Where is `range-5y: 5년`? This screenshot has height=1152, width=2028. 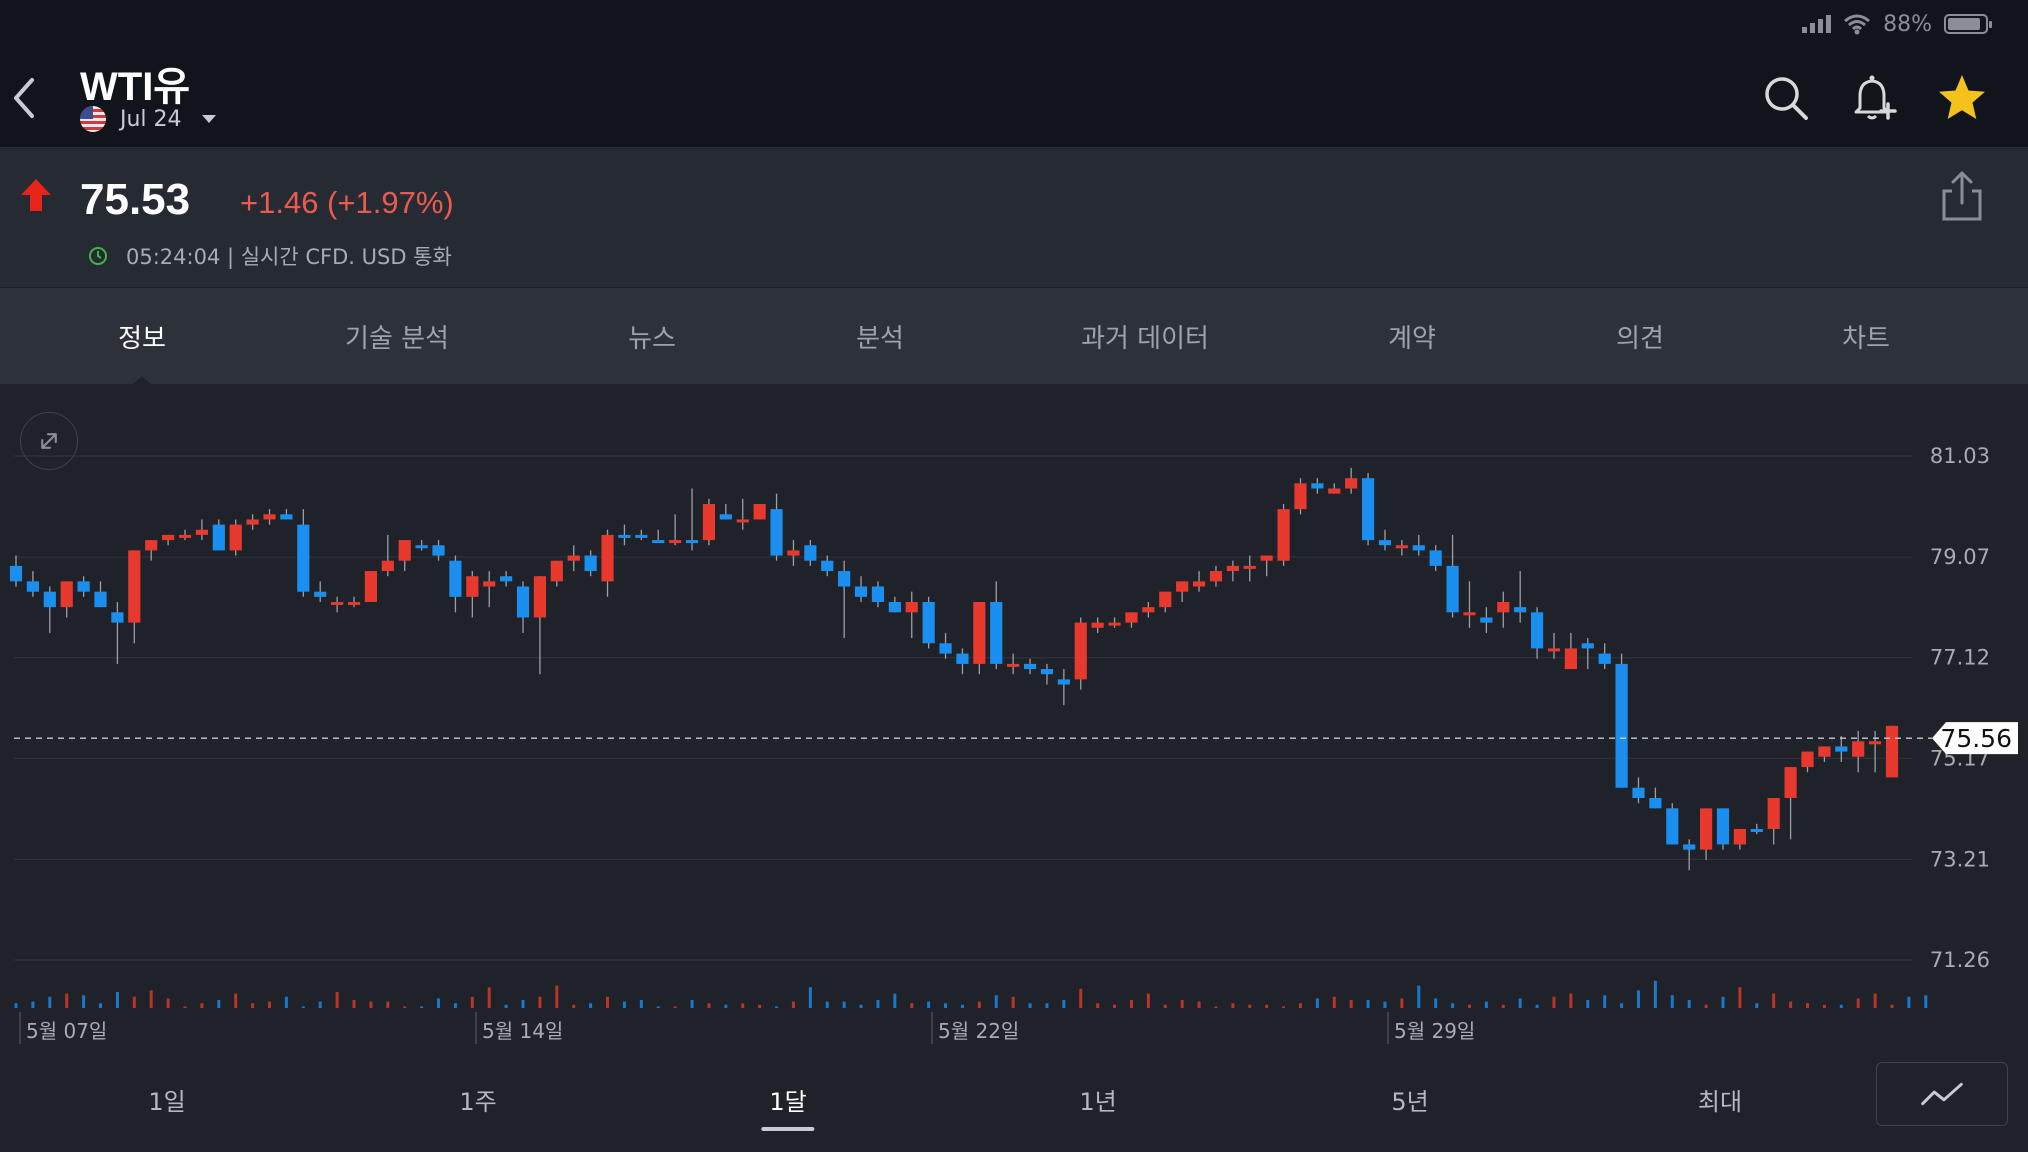
range-5y: 5년 is located at coordinates (1410, 1102).